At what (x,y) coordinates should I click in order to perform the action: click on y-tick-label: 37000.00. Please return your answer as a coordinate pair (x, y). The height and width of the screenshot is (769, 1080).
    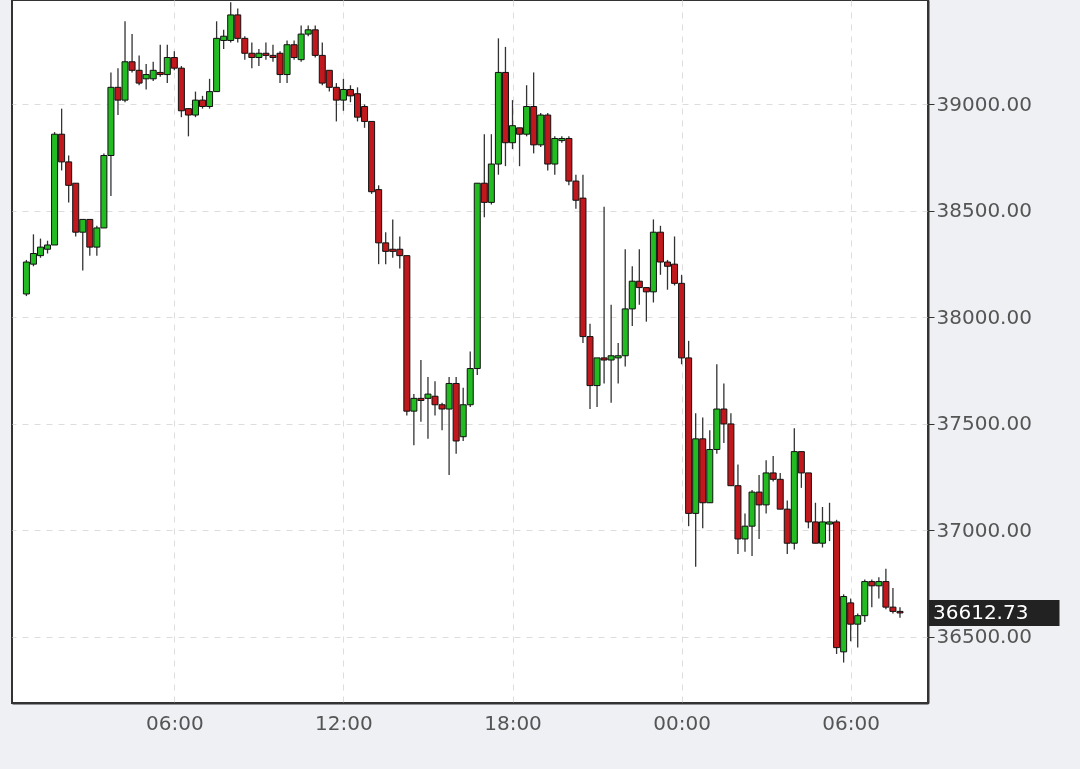
    Looking at the image, I should click on (984, 529).